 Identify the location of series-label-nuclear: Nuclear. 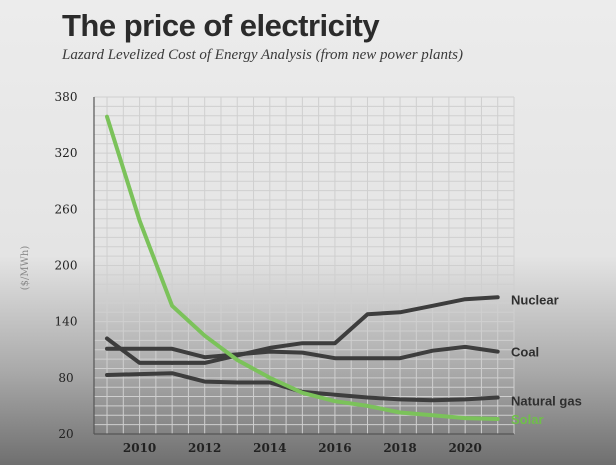
(535, 299).